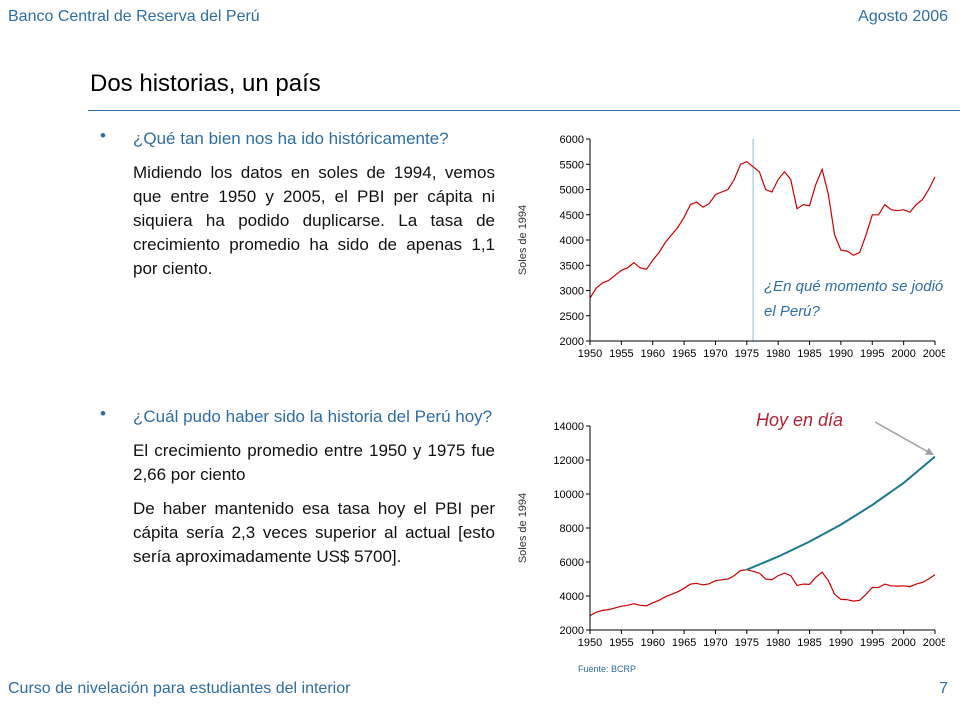 The height and width of the screenshot is (720, 960). Describe the element at coordinates (572, 529) in the screenshot. I see `chart-2-ytick-label: 8000` at that location.